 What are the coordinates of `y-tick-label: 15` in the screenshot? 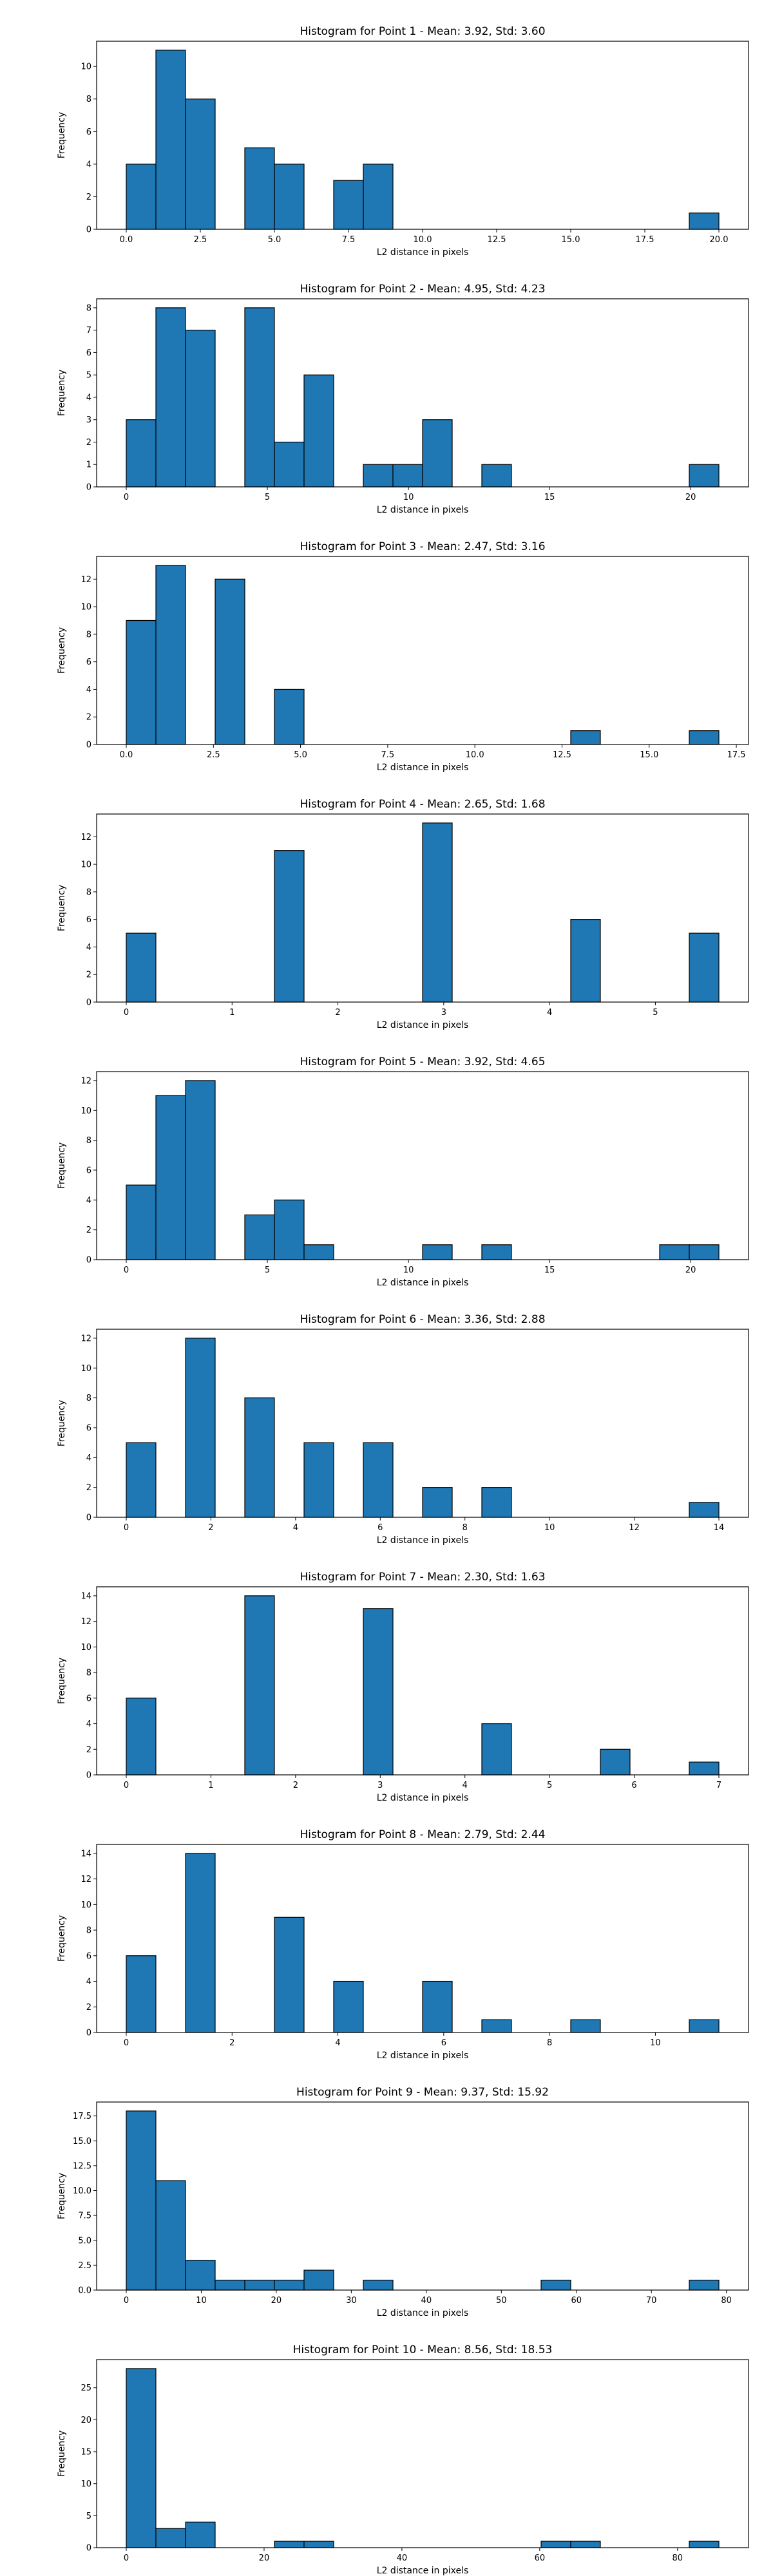 It's located at (86, 2453).